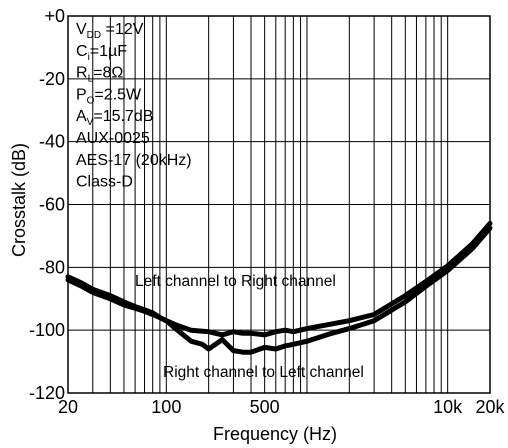 The image size is (508, 448). What do you see at coordinates (99, 75) in the screenshot?
I see `condition-line: RL=8Ω` at bounding box center [99, 75].